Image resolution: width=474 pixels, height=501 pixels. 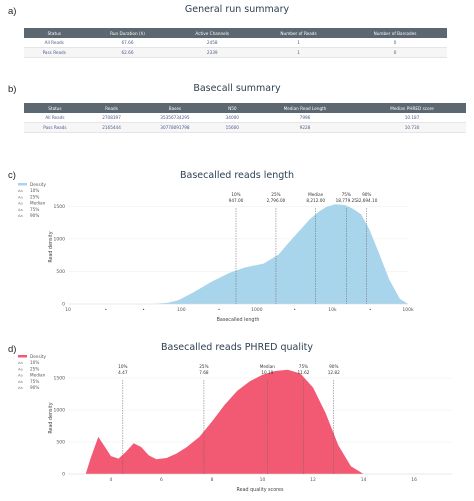 I want to click on x-tick-label: 16, so click(x=414, y=480).